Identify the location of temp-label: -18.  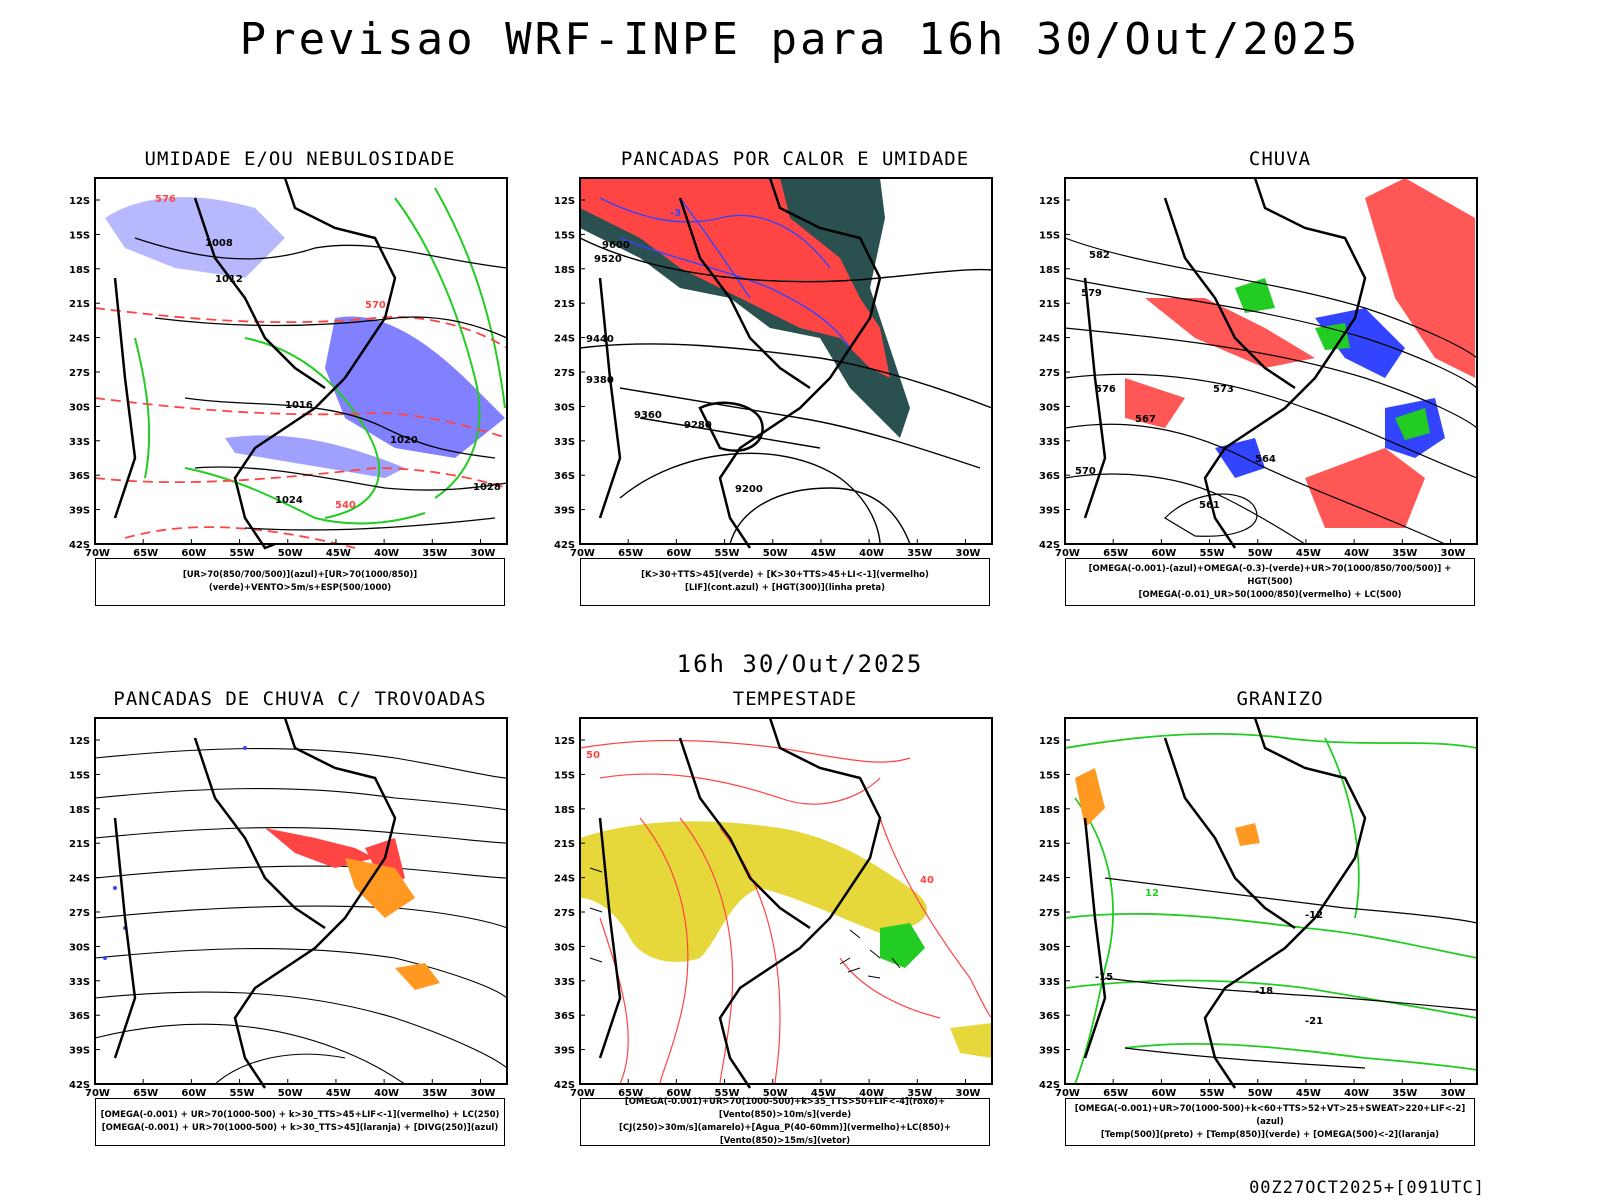
(1264, 991).